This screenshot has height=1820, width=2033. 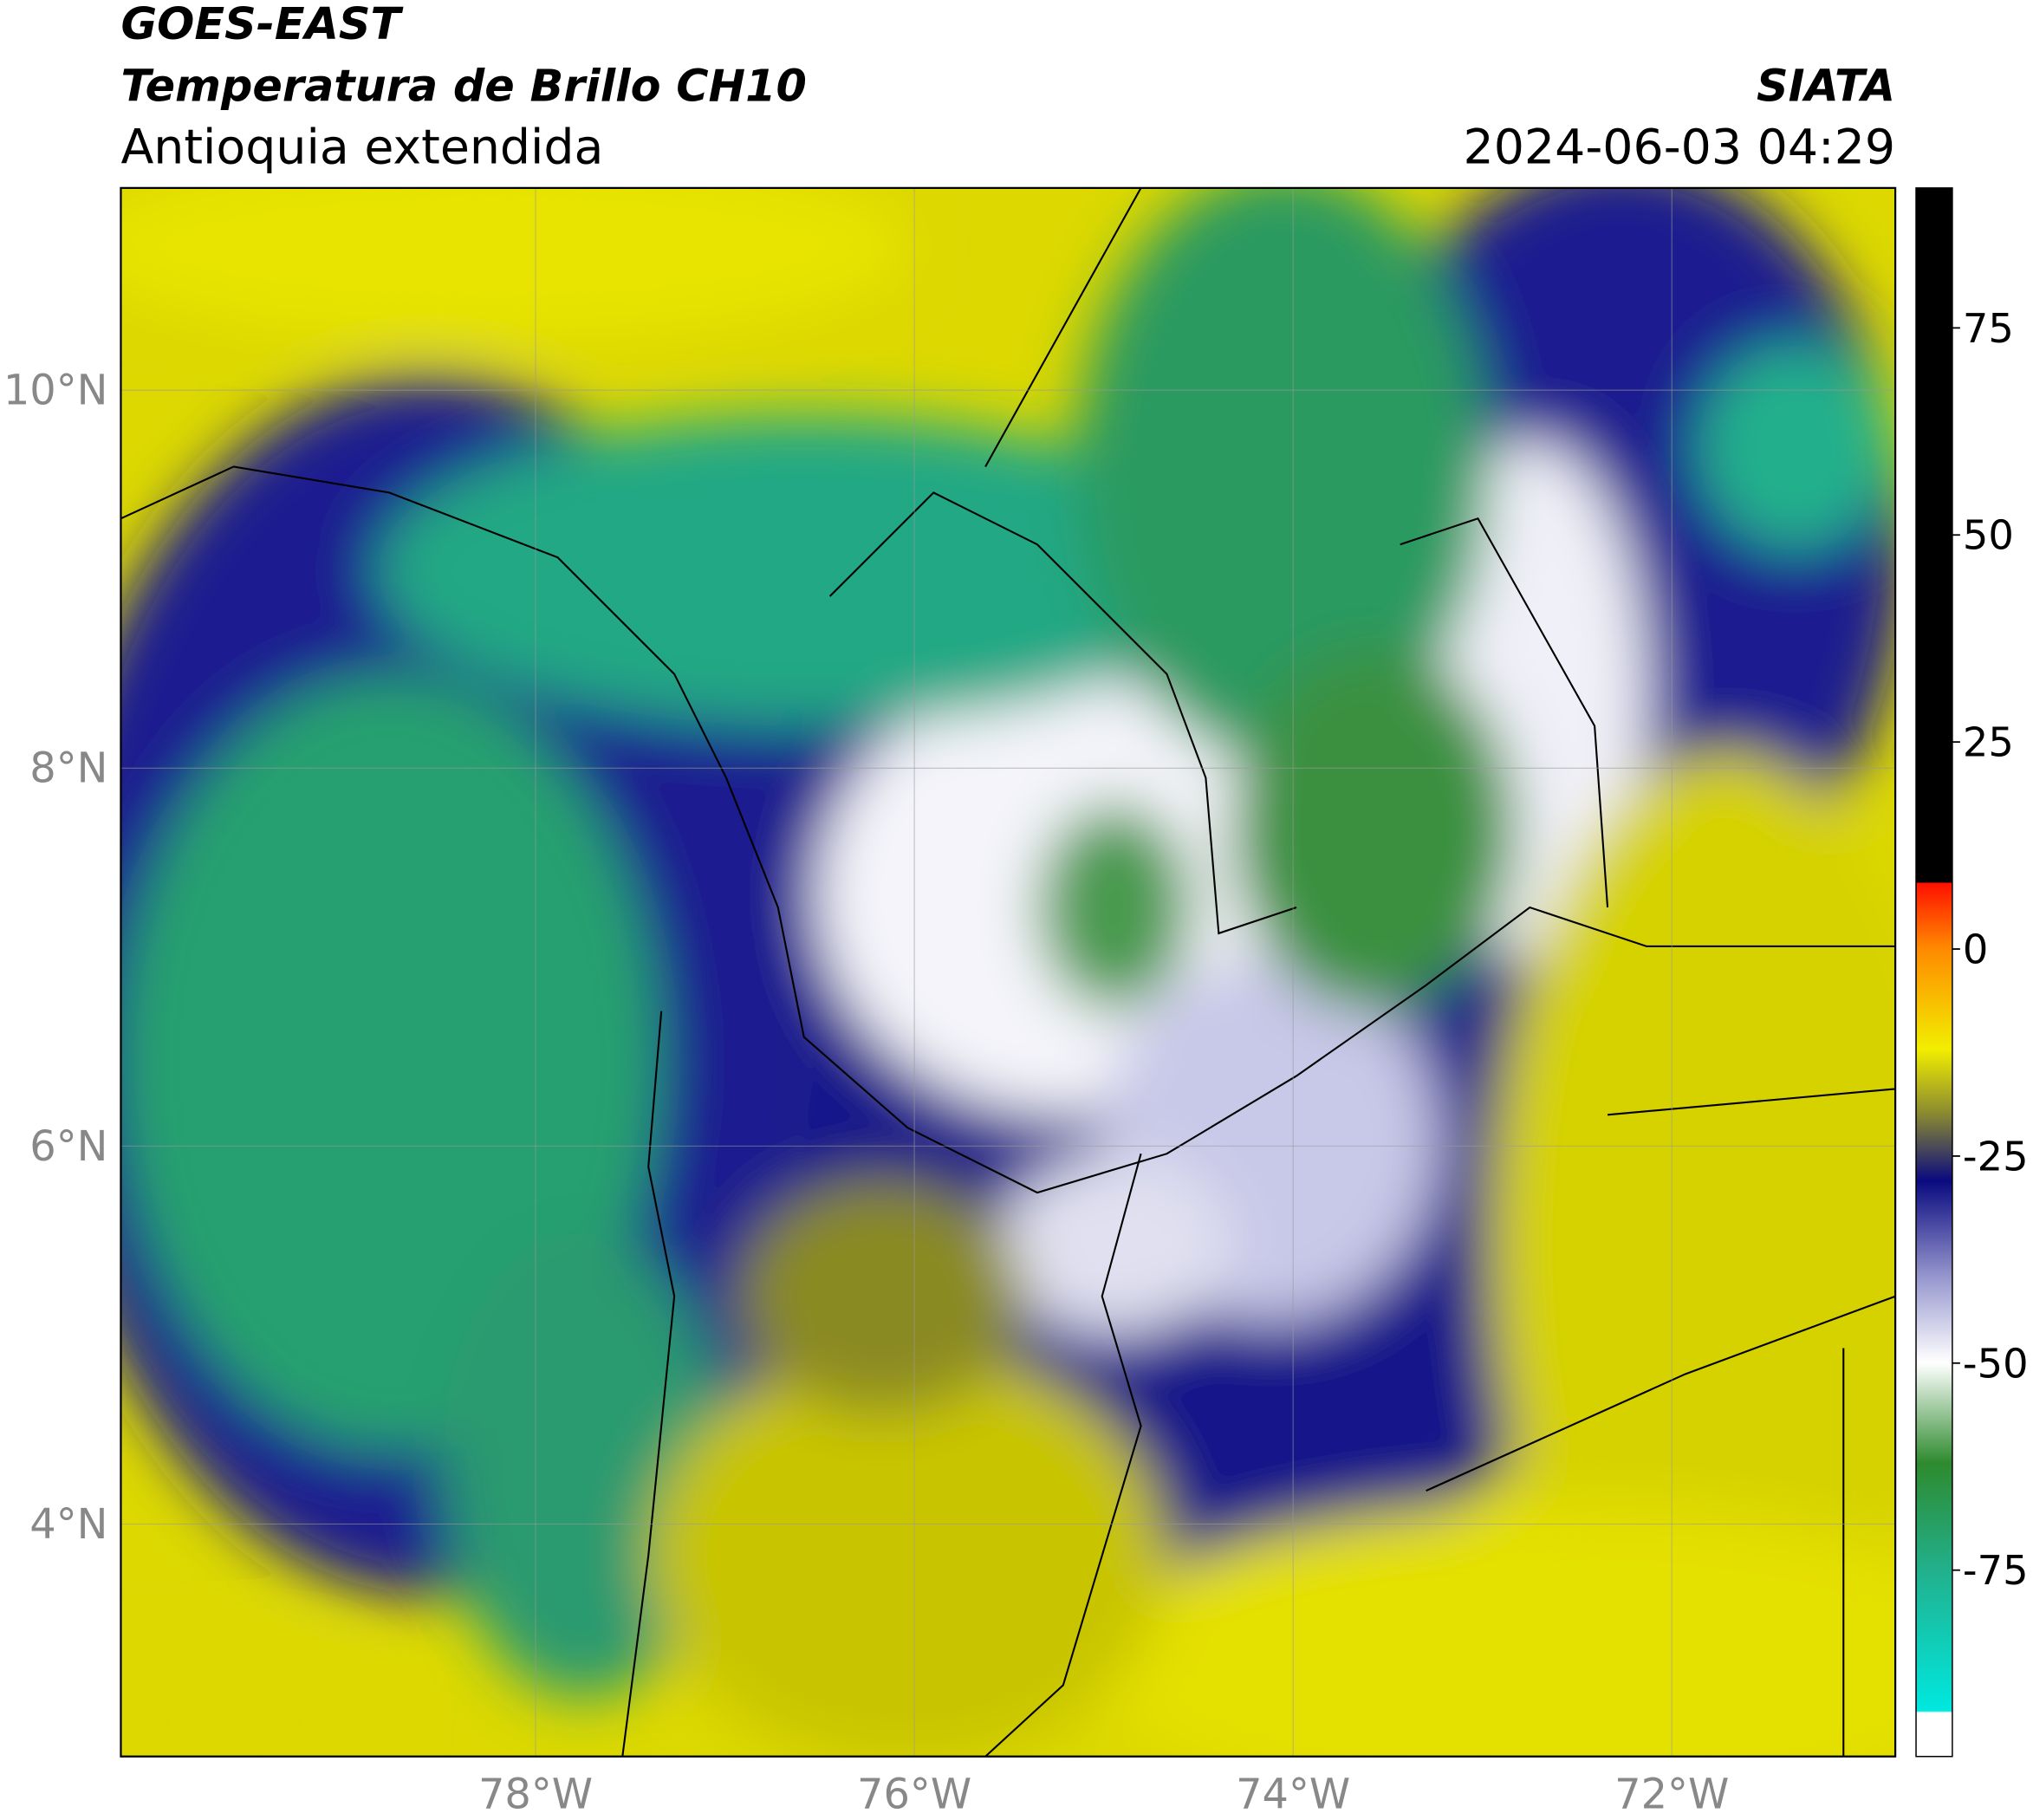 I want to click on colorbar-tick-label: 75, so click(x=1989, y=328).